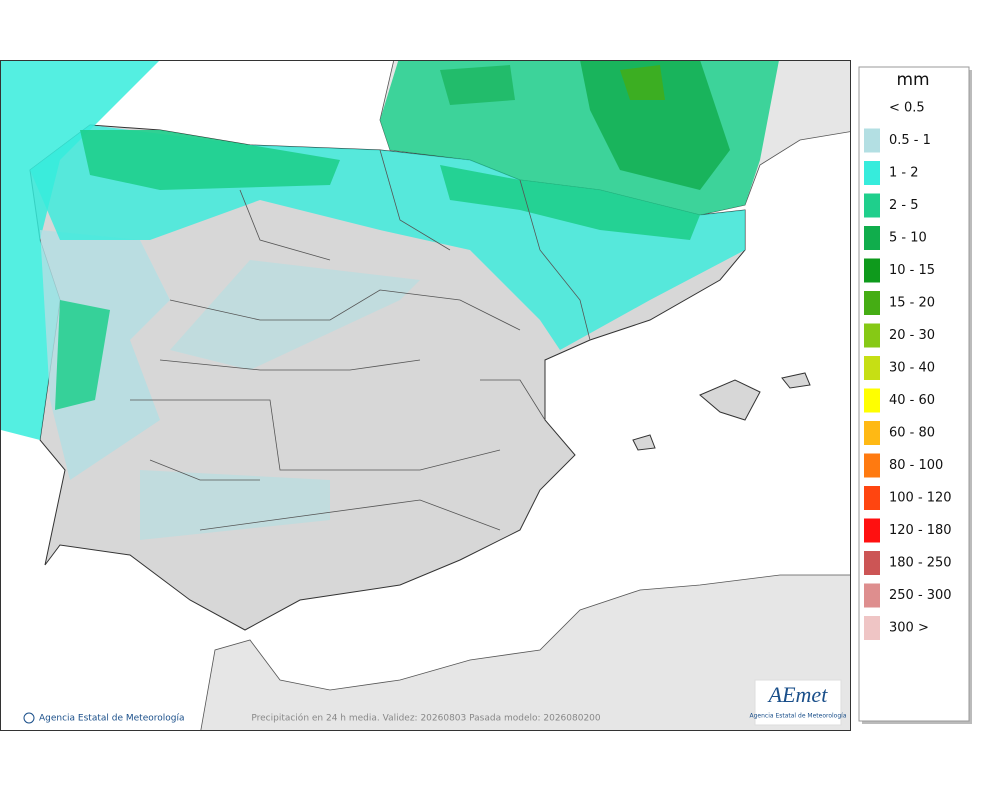 This screenshot has width=1000, height=794. I want to click on legend-label: 30 - 40, so click(912, 368).